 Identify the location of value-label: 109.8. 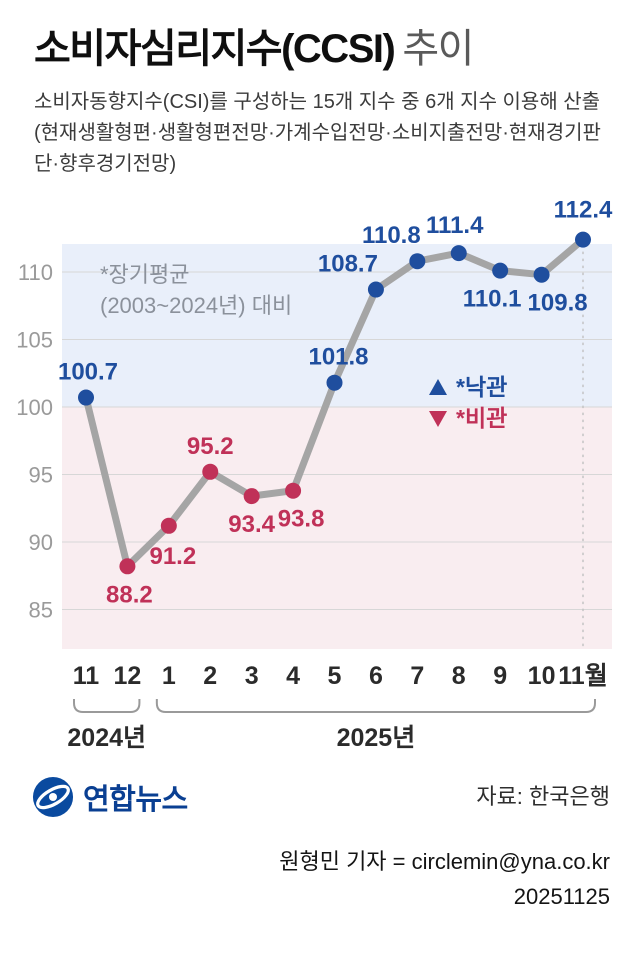
(558, 303).